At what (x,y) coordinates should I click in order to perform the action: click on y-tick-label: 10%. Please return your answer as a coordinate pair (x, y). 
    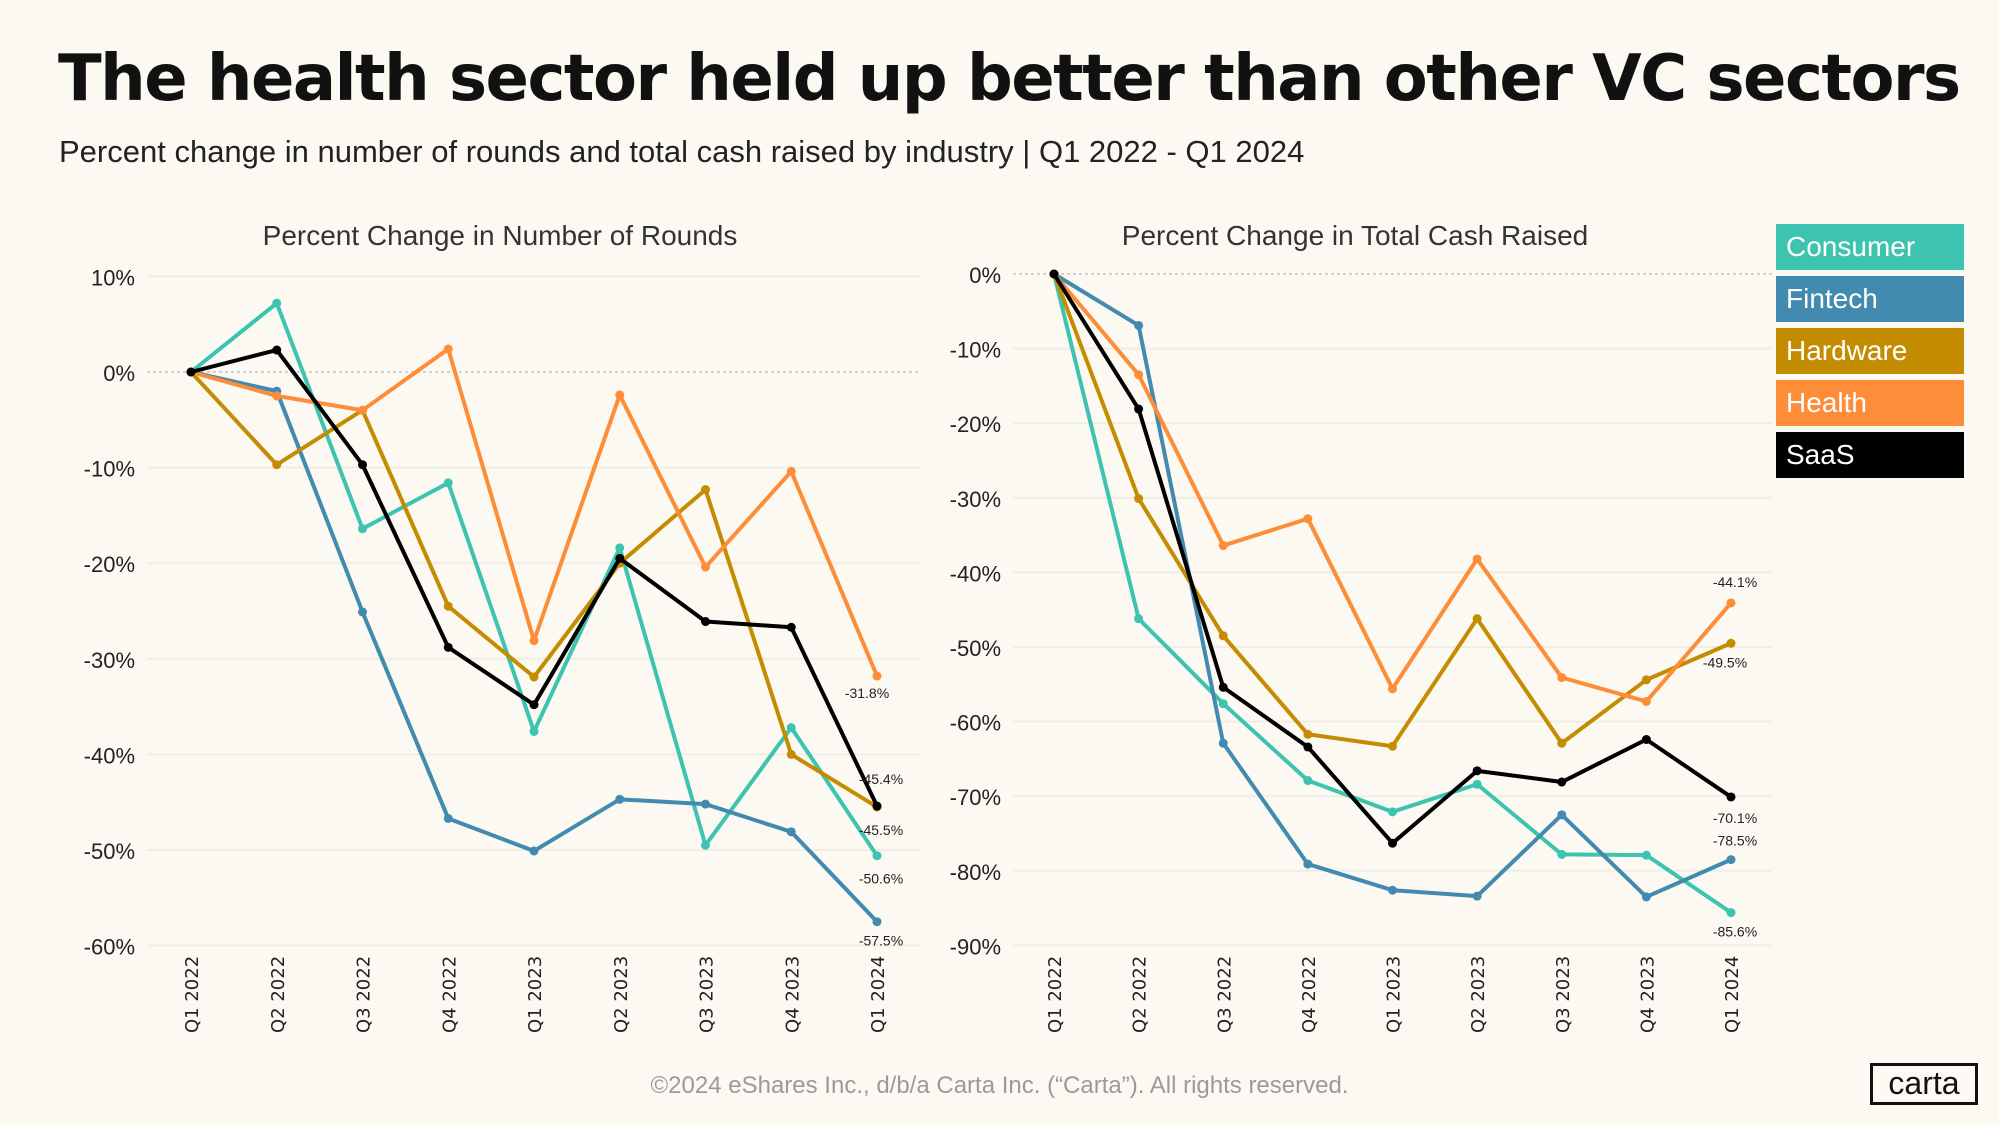
    Looking at the image, I should click on (113, 277).